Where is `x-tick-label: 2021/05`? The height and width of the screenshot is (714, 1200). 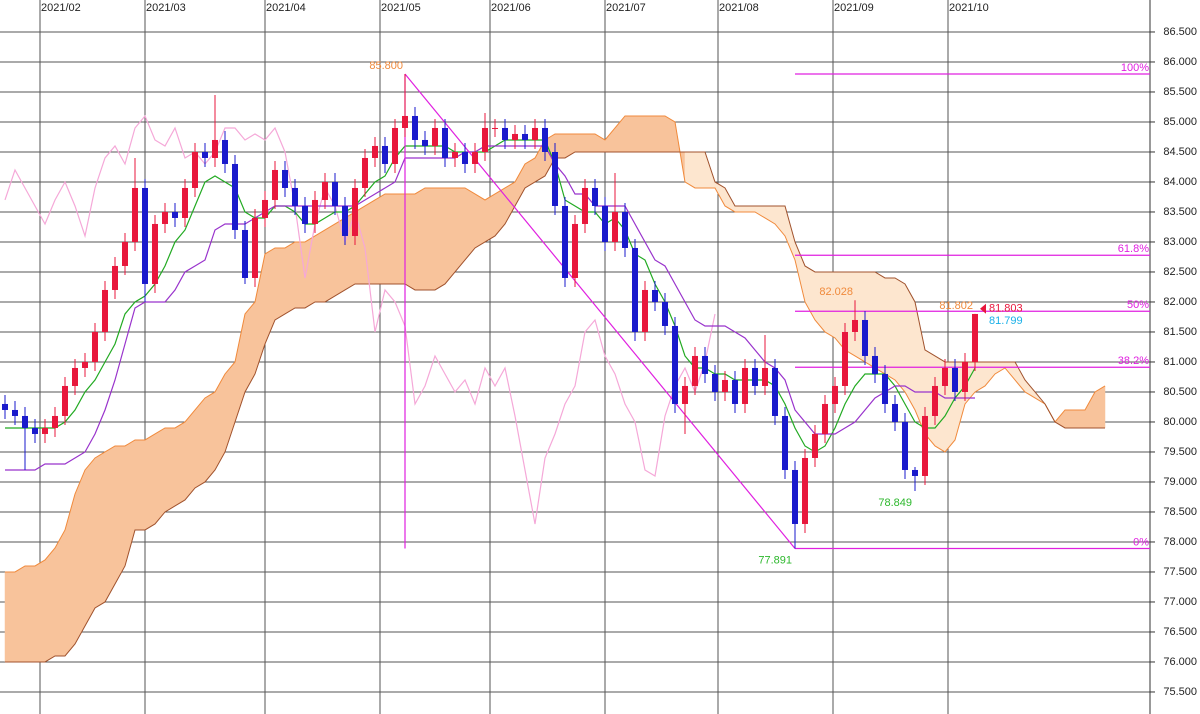
x-tick-label: 2021/05 is located at coordinates (401, 8).